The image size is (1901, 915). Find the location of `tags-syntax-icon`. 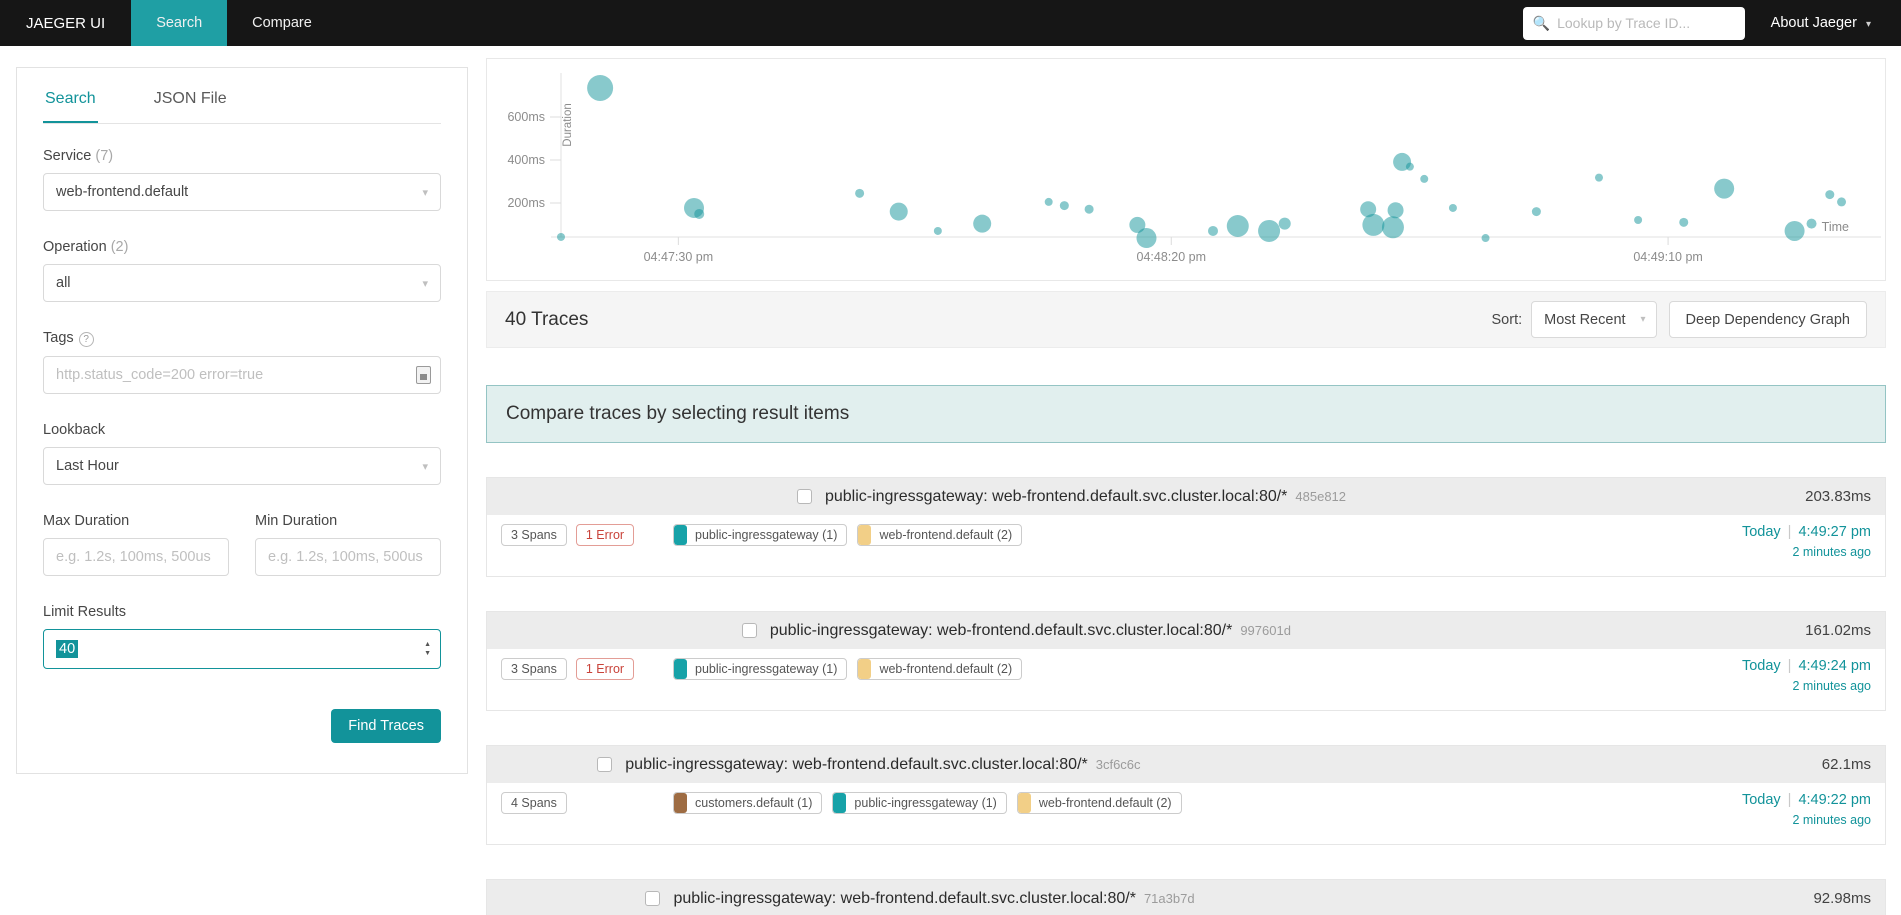

tags-syntax-icon is located at coordinates (423, 375).